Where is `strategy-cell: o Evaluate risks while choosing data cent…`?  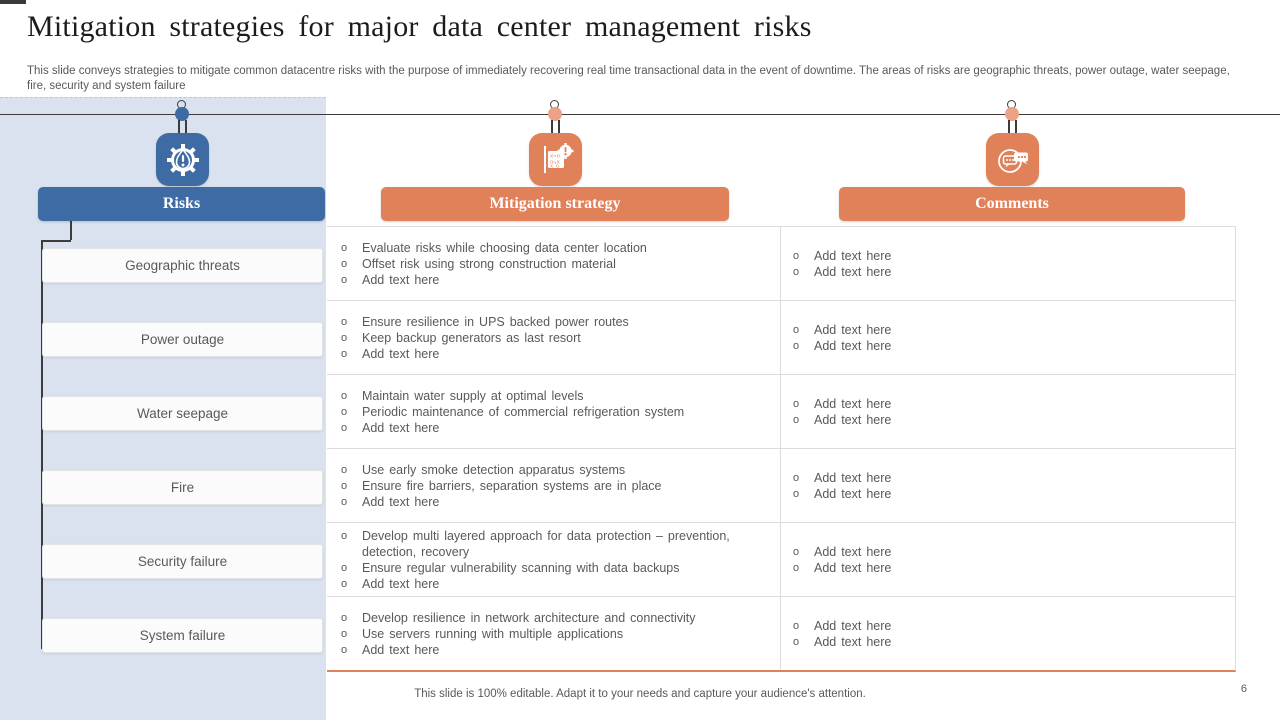 strategy-cell: o Evaluate risks while choosing data cent… is located at coordinates (554, 263).